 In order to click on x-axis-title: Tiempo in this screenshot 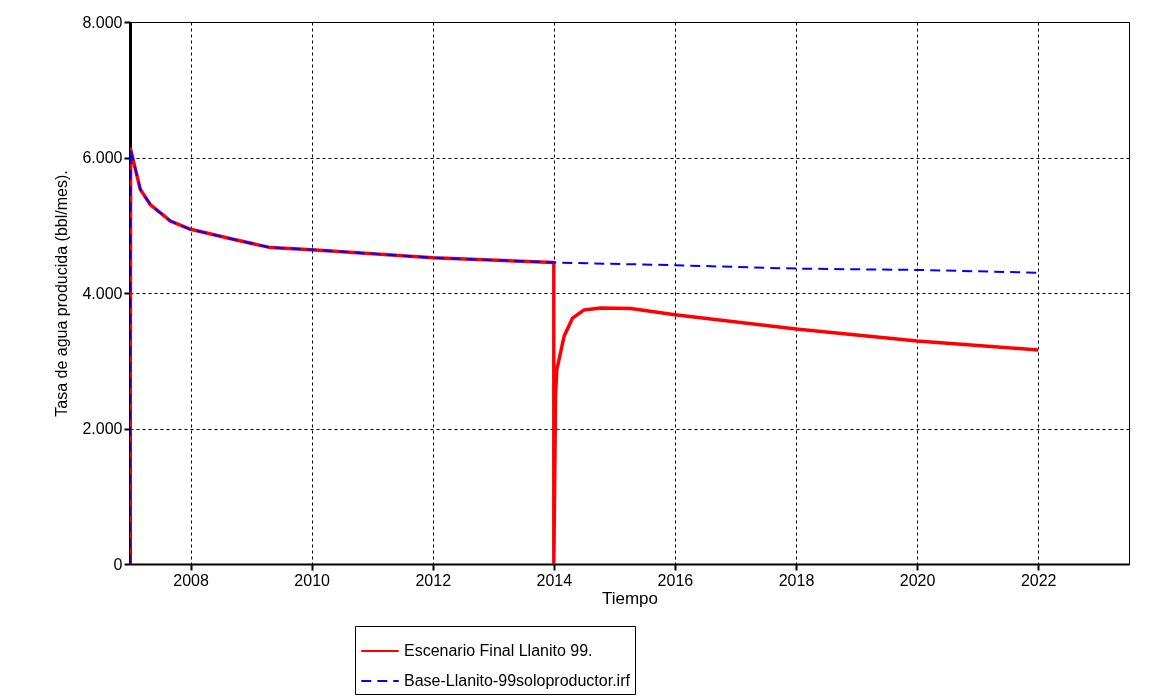, I will do `click(630, 598)`.